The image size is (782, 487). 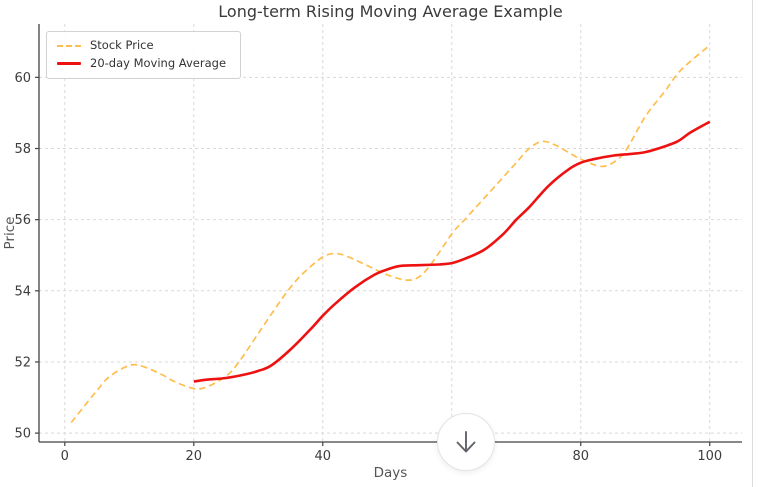 What do you see at coordinates (194, 456) in the screenshot?
I see `x-tick-label: 20` at bounding box center [194, 456].